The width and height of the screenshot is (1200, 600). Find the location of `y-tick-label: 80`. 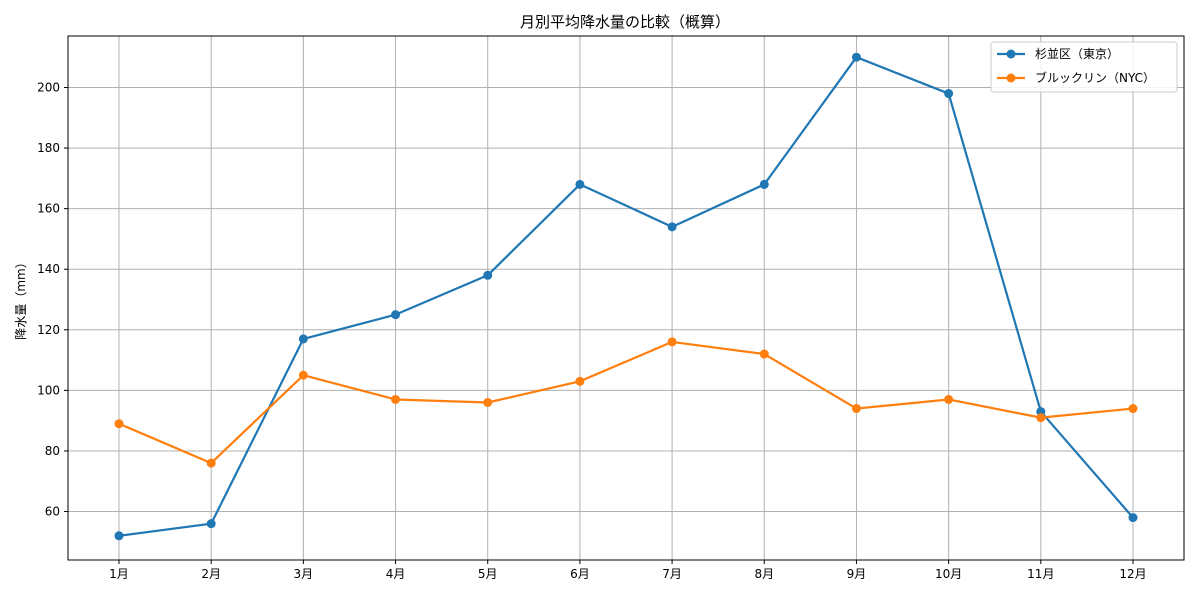

y-tick-label: 80 is located at coordinates (52, 451).